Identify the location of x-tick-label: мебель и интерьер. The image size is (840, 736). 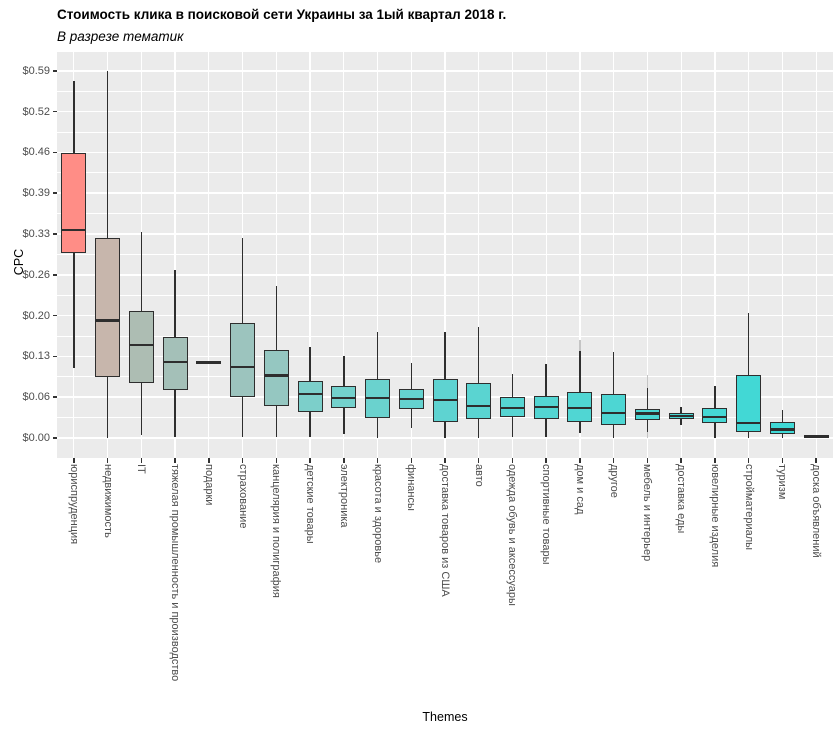
(647, 513).